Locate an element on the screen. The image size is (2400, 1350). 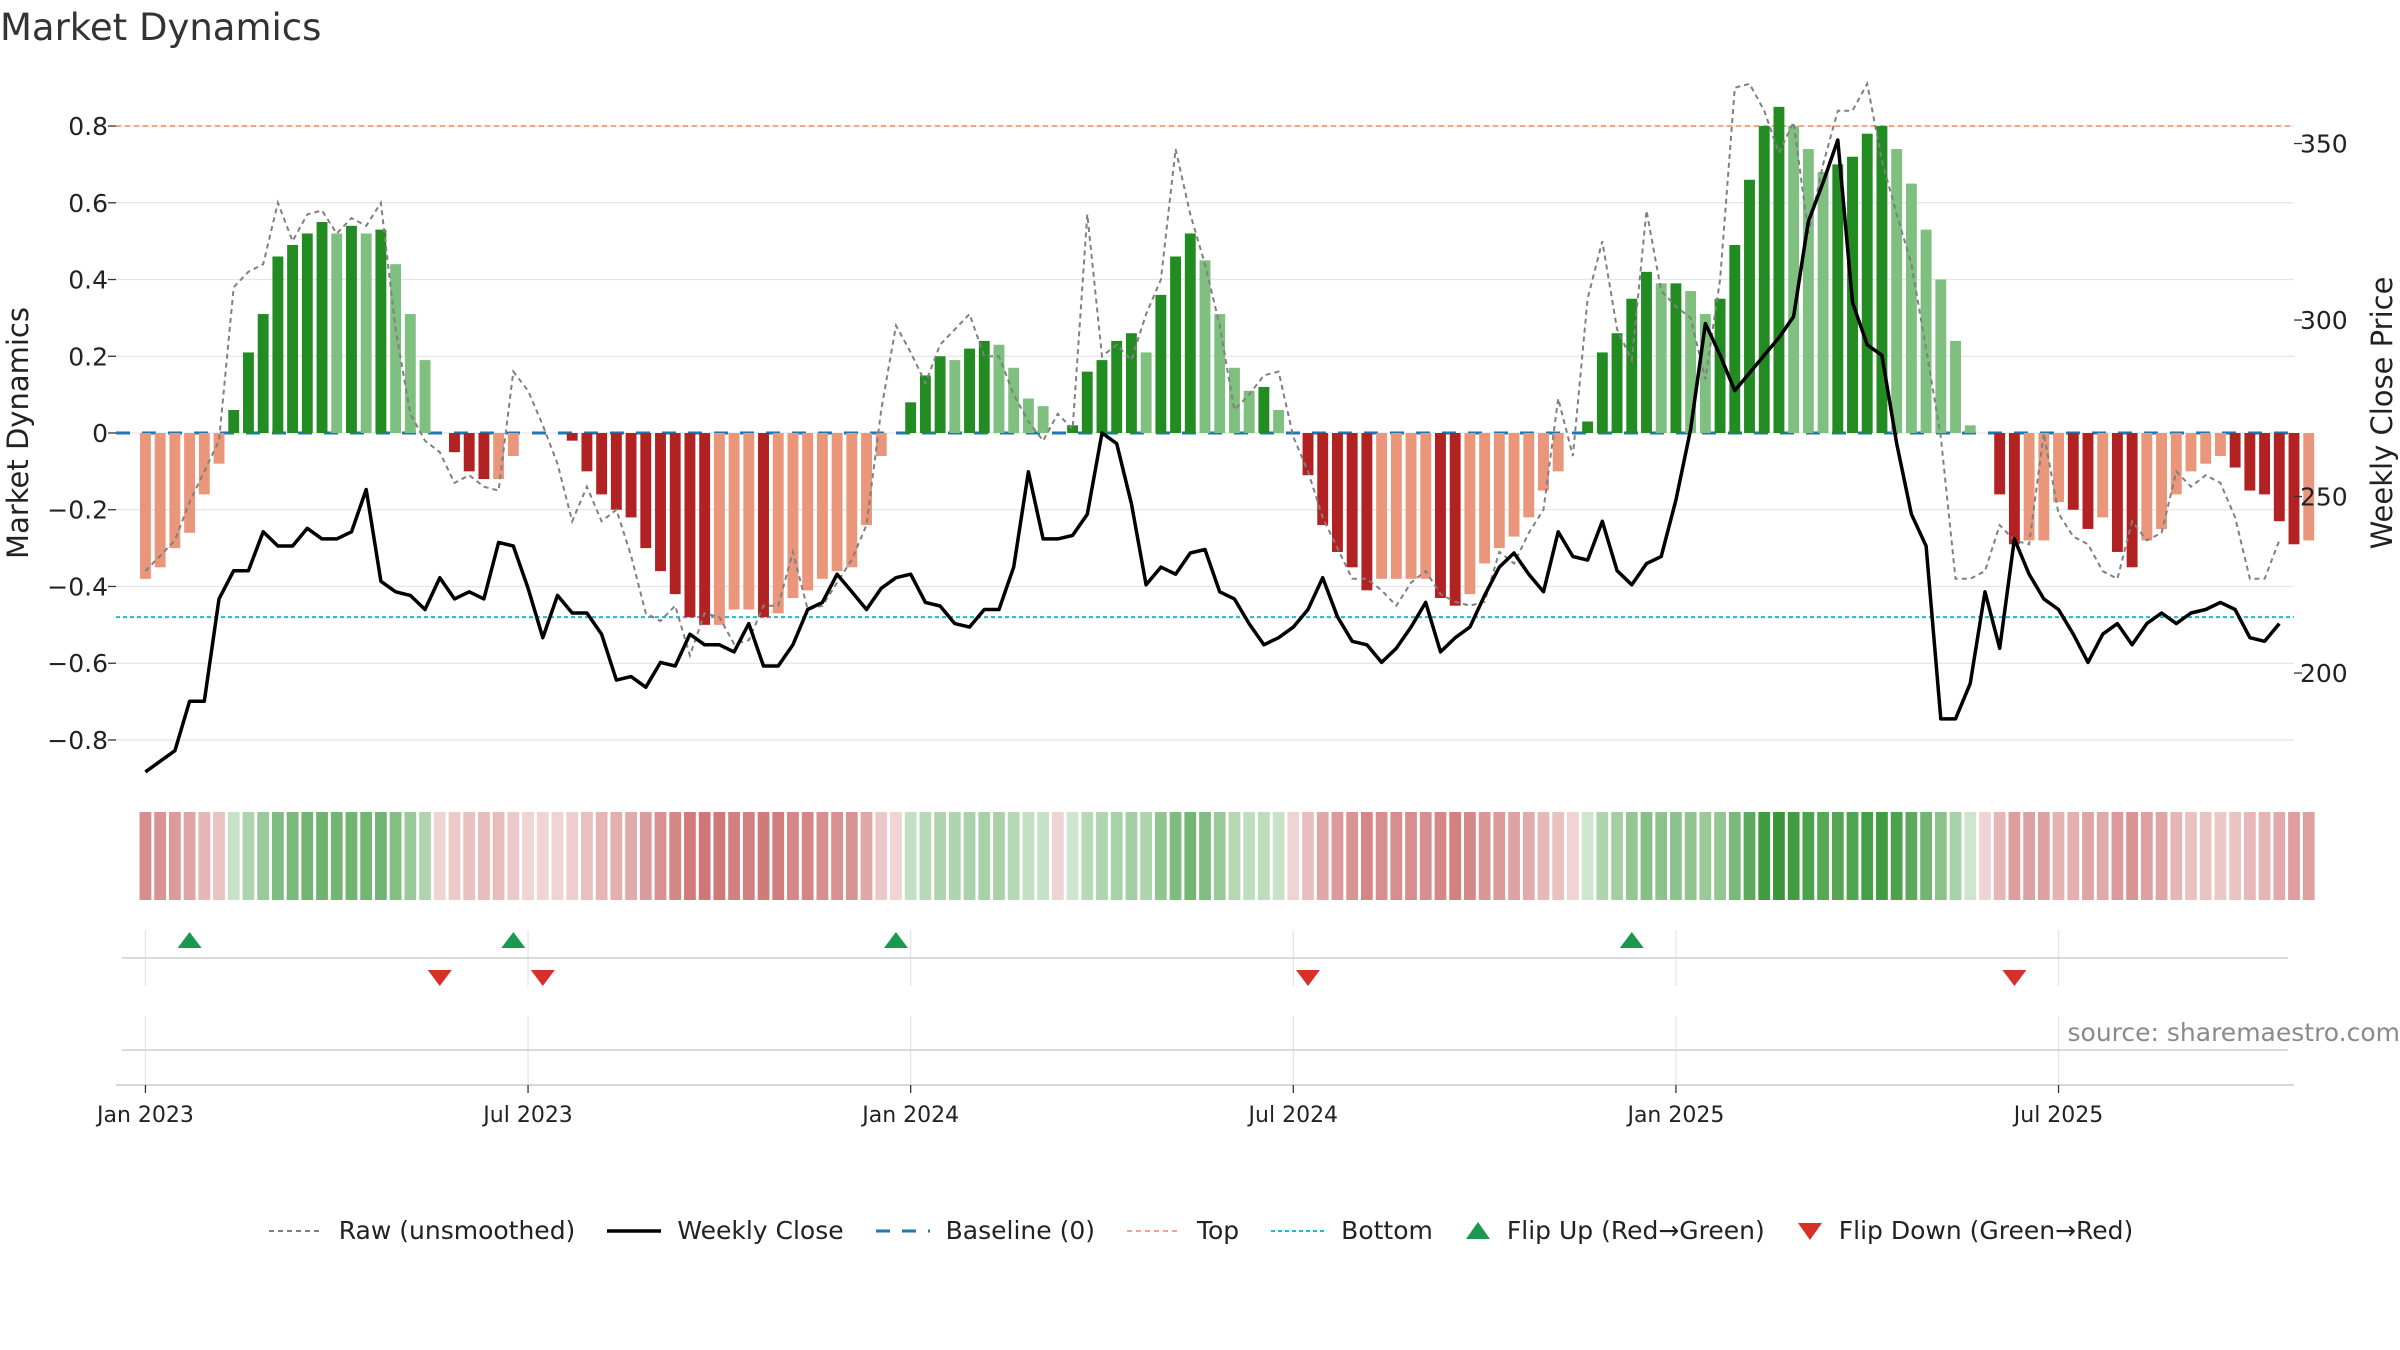
legend-flip-down: Flip Down (Green→Red) is located at coordinates (1964, 1230).